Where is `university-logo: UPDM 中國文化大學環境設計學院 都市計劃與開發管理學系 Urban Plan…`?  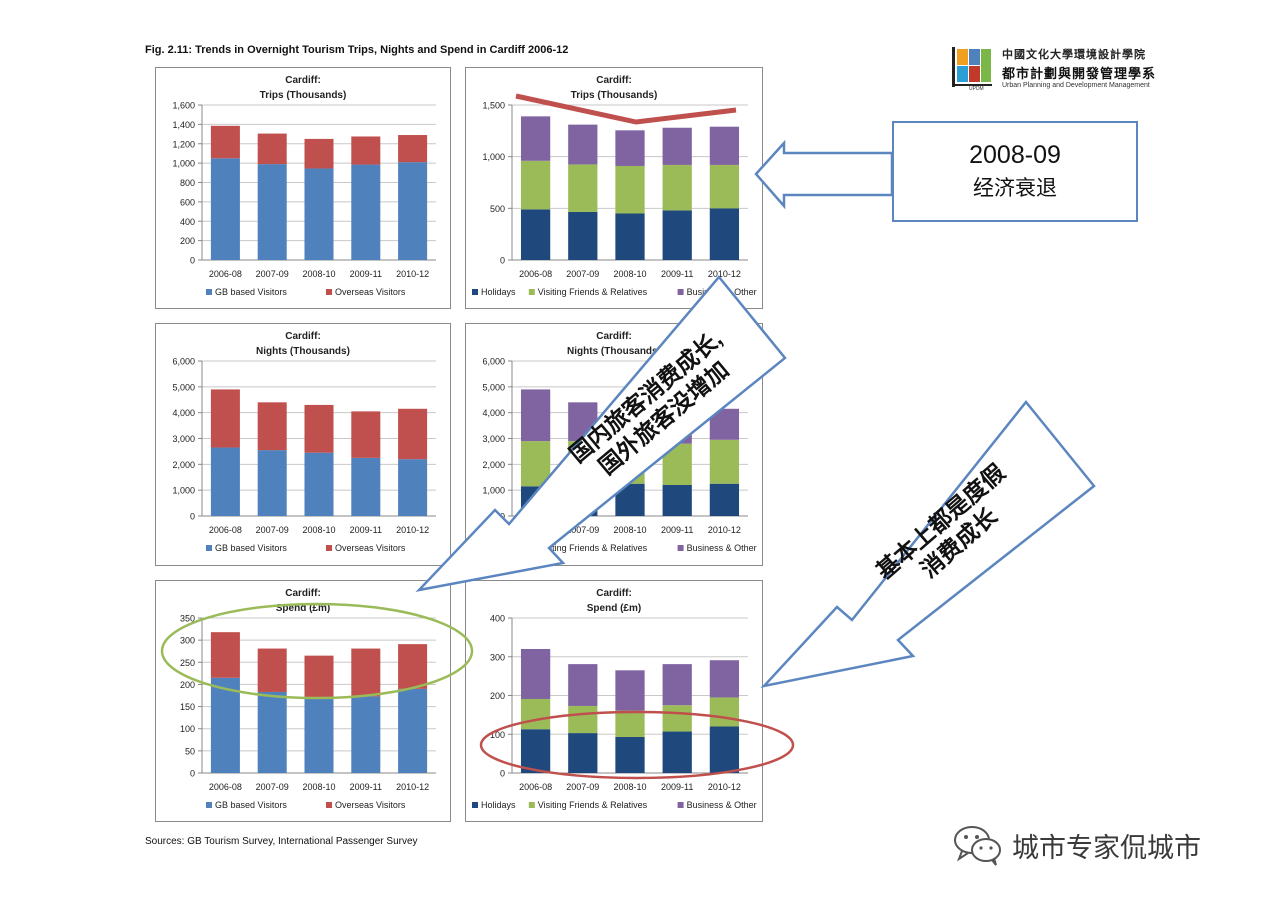
university-logo: UPDM 中國文化大學環境設計學院 都市計劃與開發管理學系 Urban Plan… is located at coordinates (1063, 70).